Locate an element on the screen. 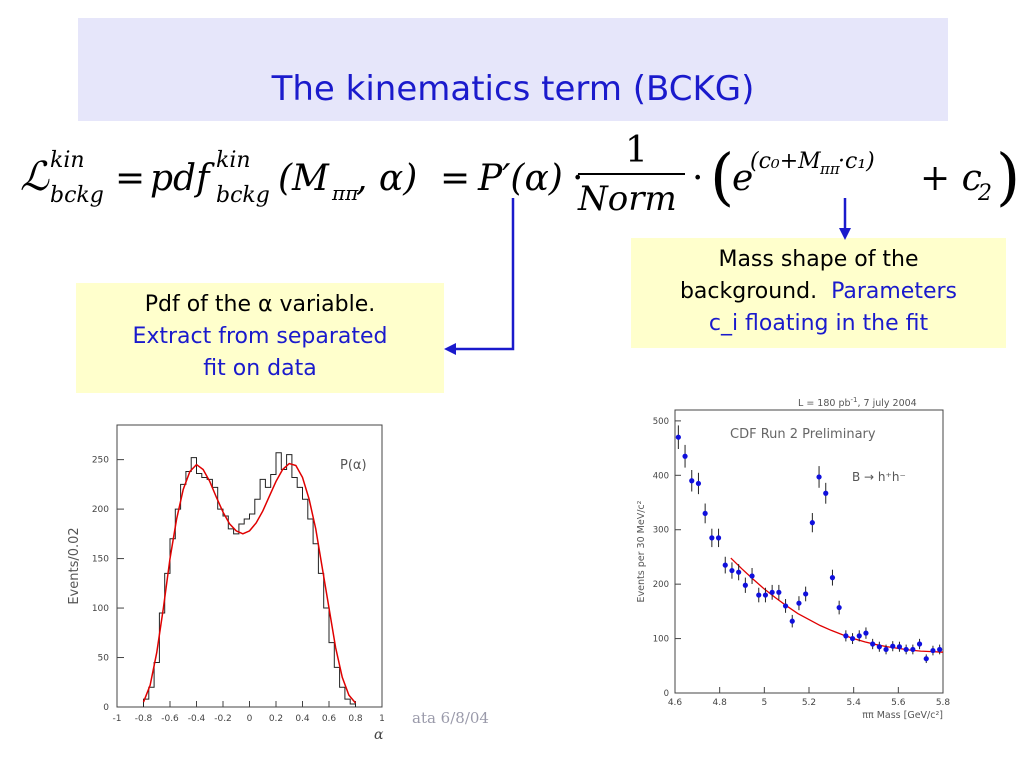 Image resolution: width=1024 pixels, height=768 pixels. left-chart-ytick-label: 150 is located at coordinates (100, 560).